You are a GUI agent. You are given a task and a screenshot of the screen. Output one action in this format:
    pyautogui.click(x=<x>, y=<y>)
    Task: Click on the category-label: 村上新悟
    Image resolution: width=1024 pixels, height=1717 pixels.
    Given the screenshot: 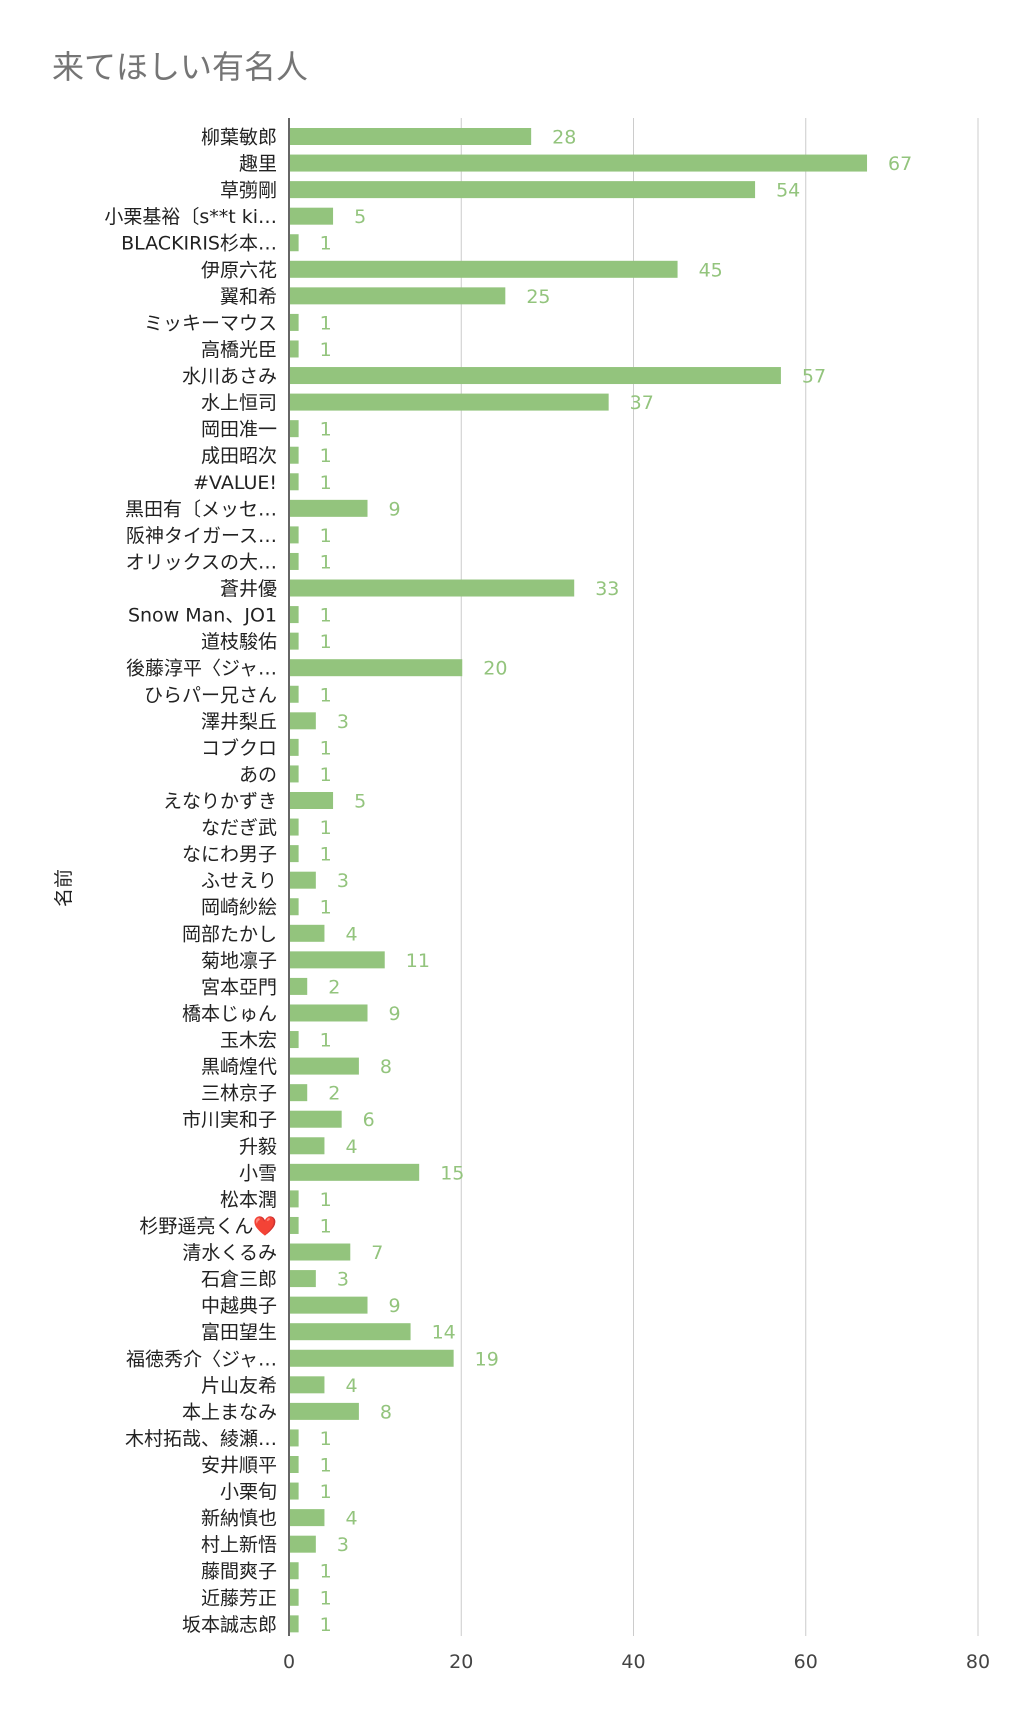 What is the action you would take?
    pyautogui.click(x=239, y=1545)
    